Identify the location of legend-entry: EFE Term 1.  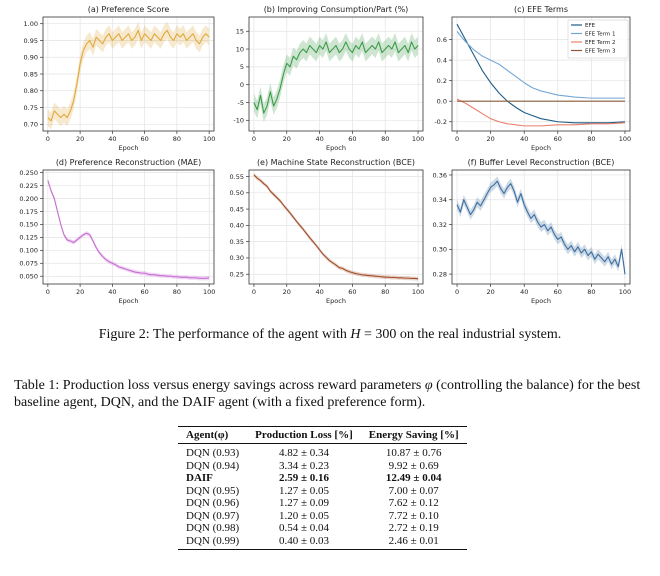
(600, 35).